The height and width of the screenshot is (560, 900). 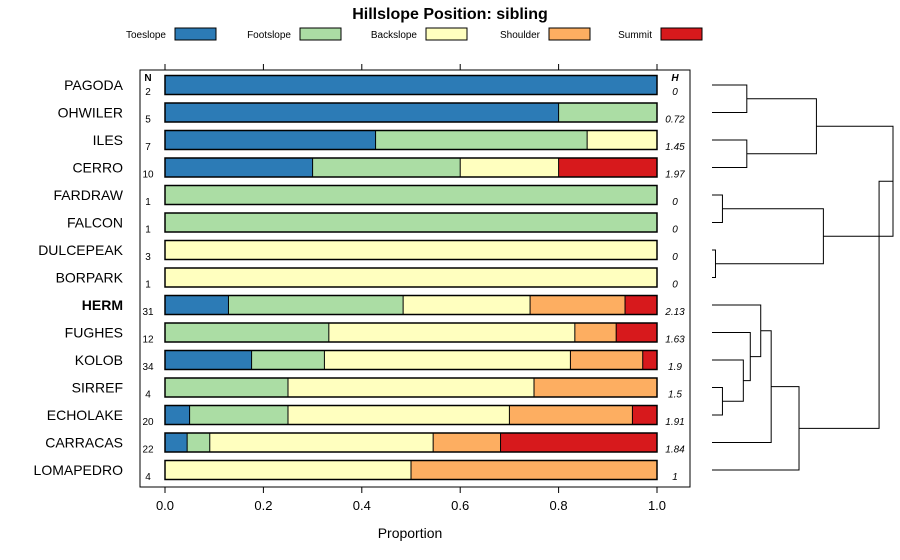 I want to click on bar-row-kolob: KOLOB 34 1.9, so click(x=378, y=361).